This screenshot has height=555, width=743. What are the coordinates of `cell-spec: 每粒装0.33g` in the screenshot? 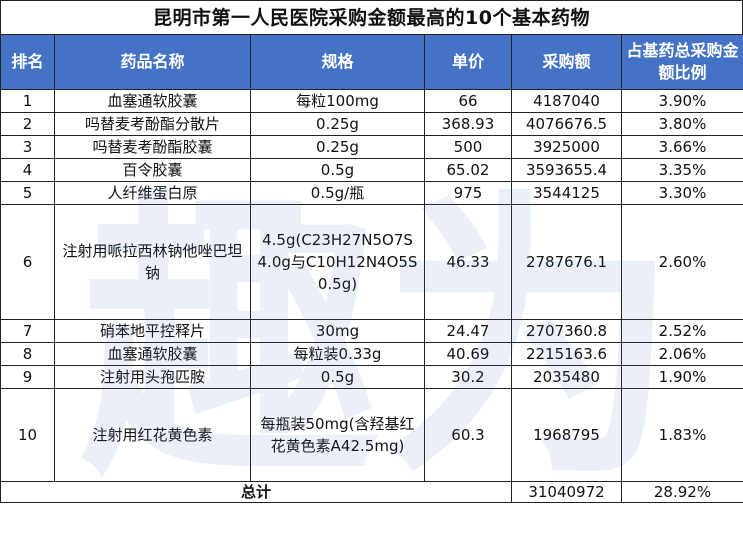 It's located at (337, 354).